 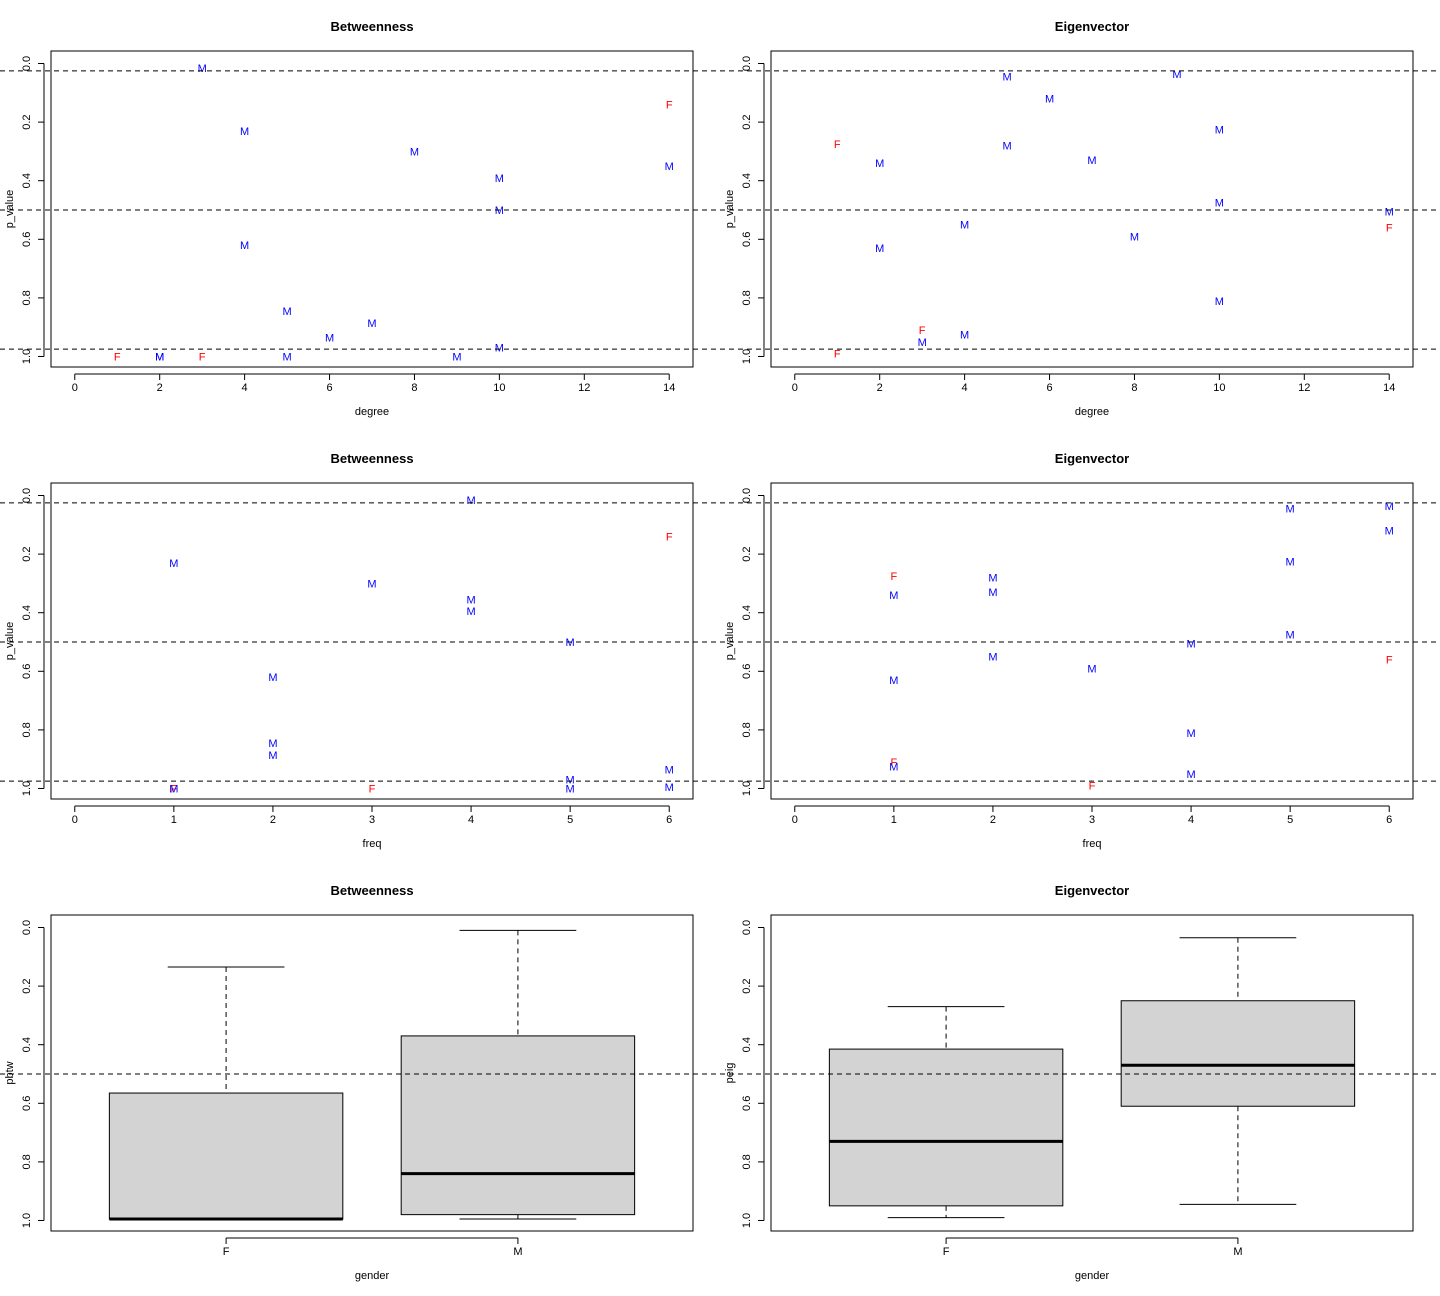 What do you see at coordinates (414, 388) in the screenshot?
I see `x-tick-label: 8` at bounding box center [414, 388].